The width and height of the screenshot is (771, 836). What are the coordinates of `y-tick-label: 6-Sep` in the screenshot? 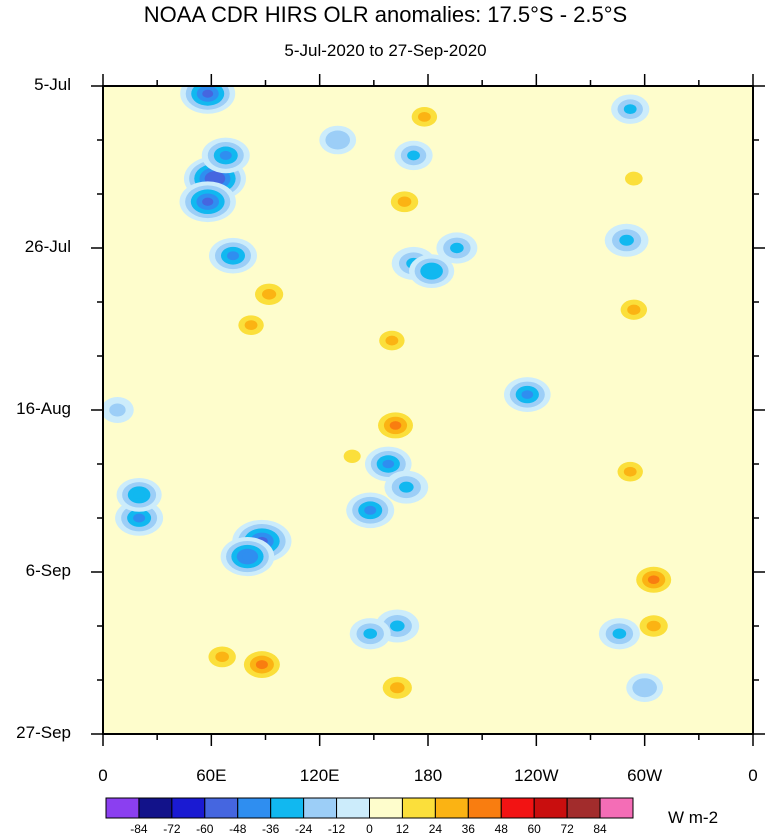 It's located at (48, 570).